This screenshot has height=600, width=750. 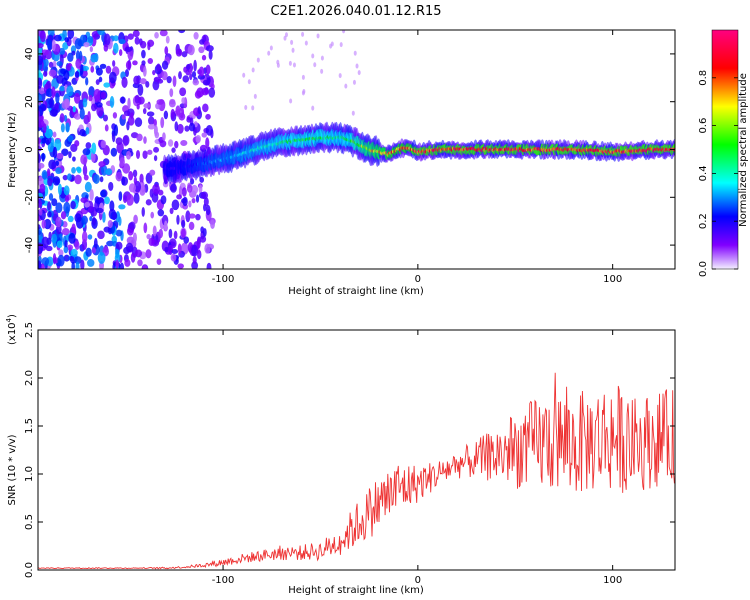 What do you see at coordinates (29, 197) in the screenshot?
I see `y-tick-label: -20` at bounding box center [29, 197].